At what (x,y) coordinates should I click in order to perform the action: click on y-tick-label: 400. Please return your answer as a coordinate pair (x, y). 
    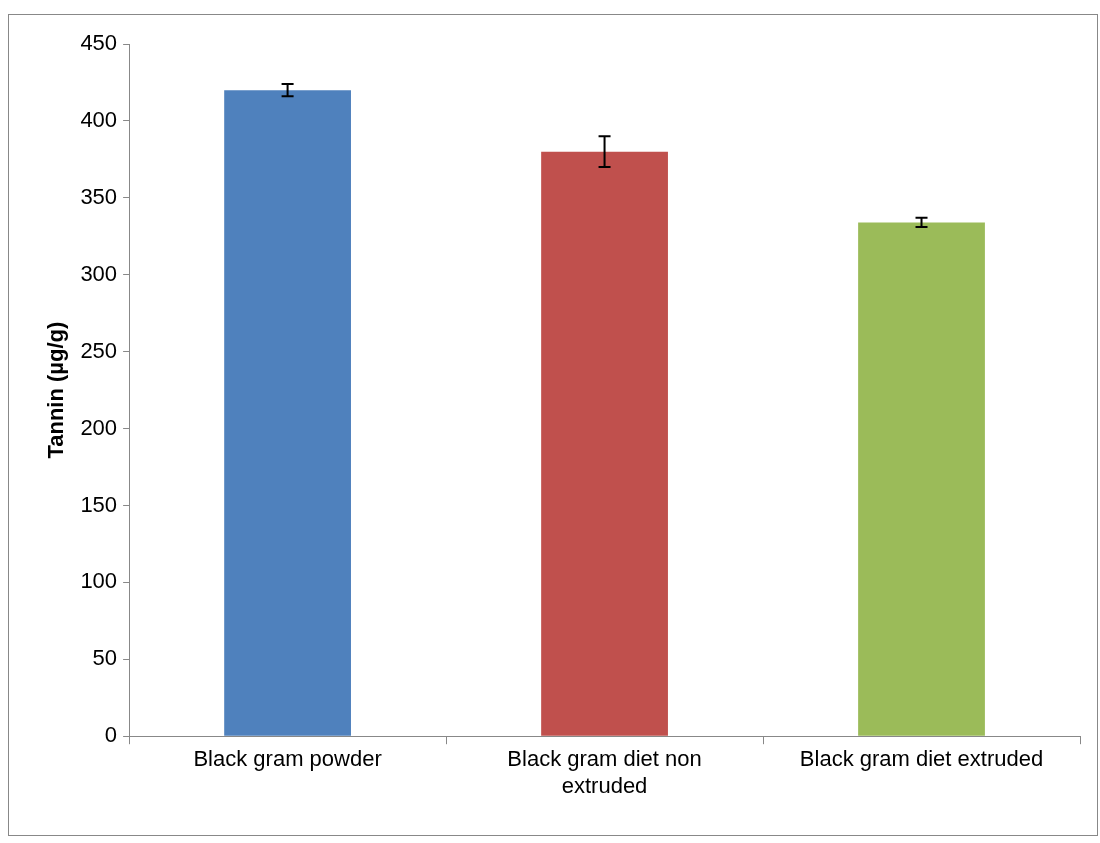
    Looking at the image, I should click on (99, 119).